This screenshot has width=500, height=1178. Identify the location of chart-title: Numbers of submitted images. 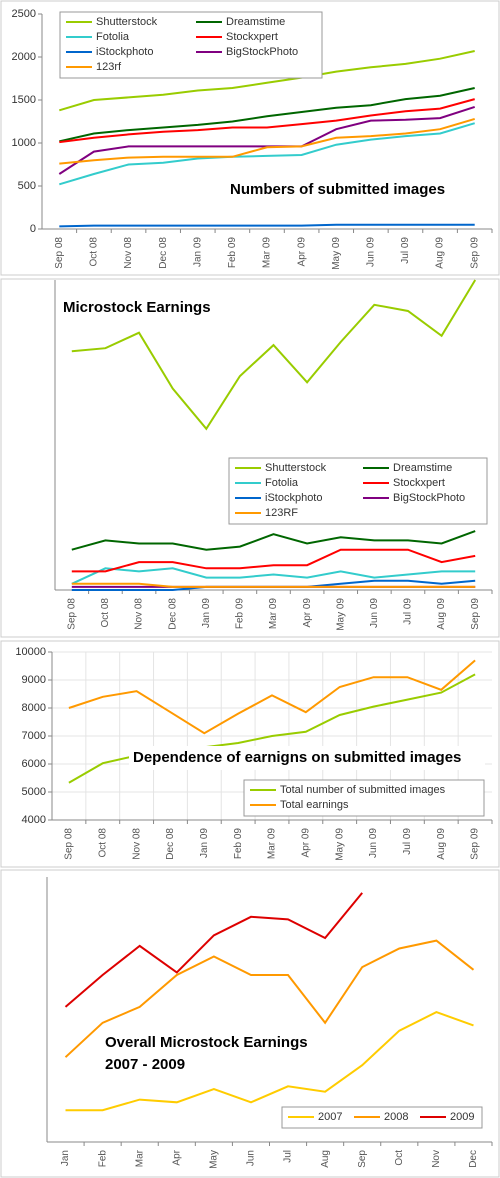
(337, 189).